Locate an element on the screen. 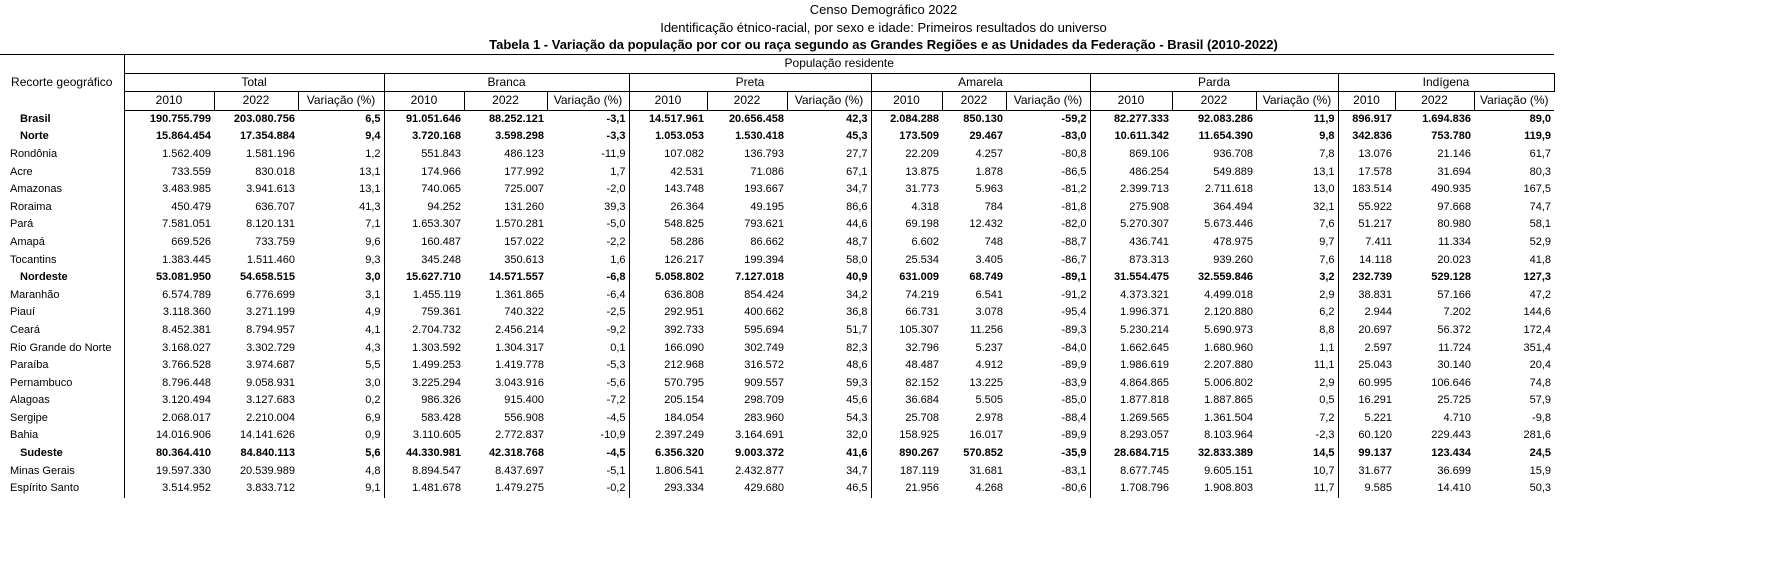 This screenshot has width=1767, height=561. table-cell: 436.741 is located at coordinates (1130, 242).